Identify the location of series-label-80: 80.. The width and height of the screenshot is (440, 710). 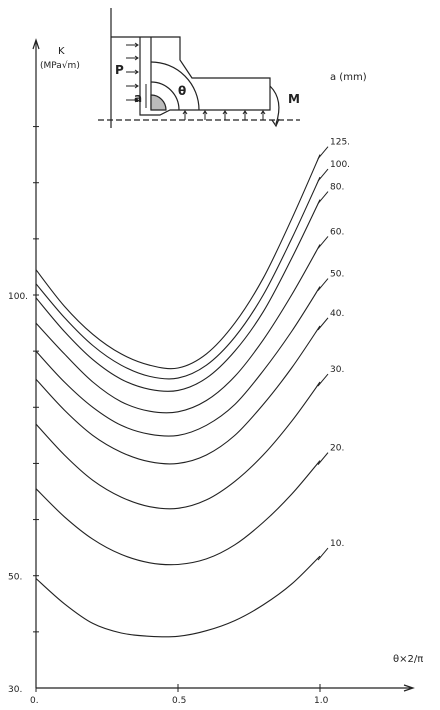
(337, 188).